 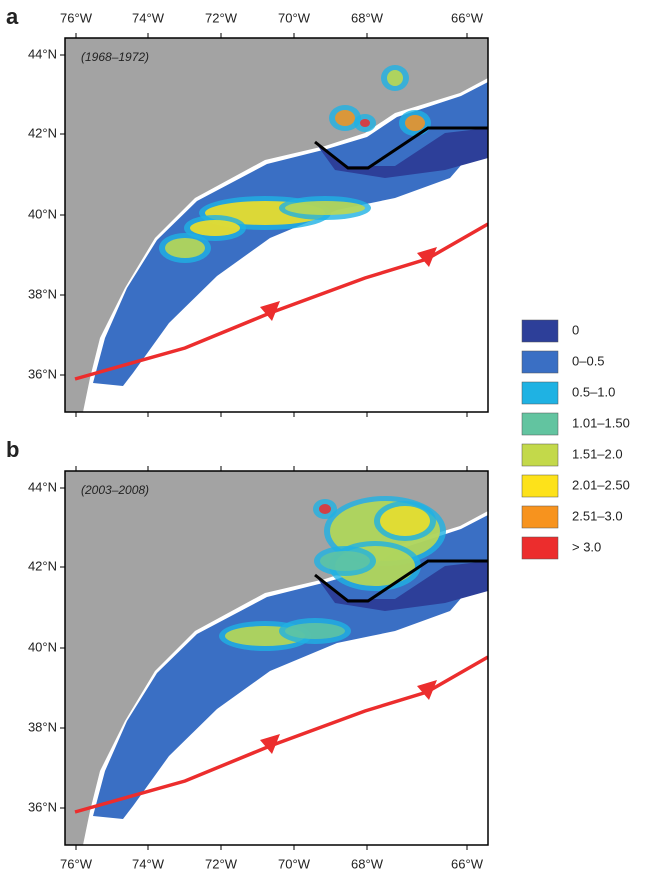 I want to click on legend-label: 2.01–2.50, so click(x=601, y=484).